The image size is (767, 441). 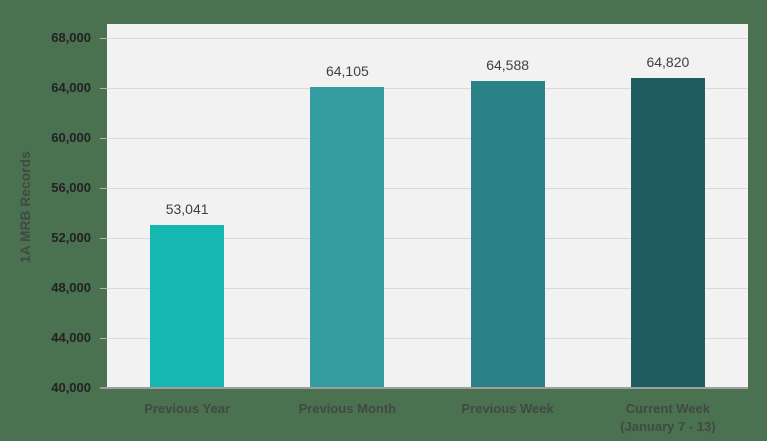 I want to click on data-label: 64,105, so click(x=347, y=70).